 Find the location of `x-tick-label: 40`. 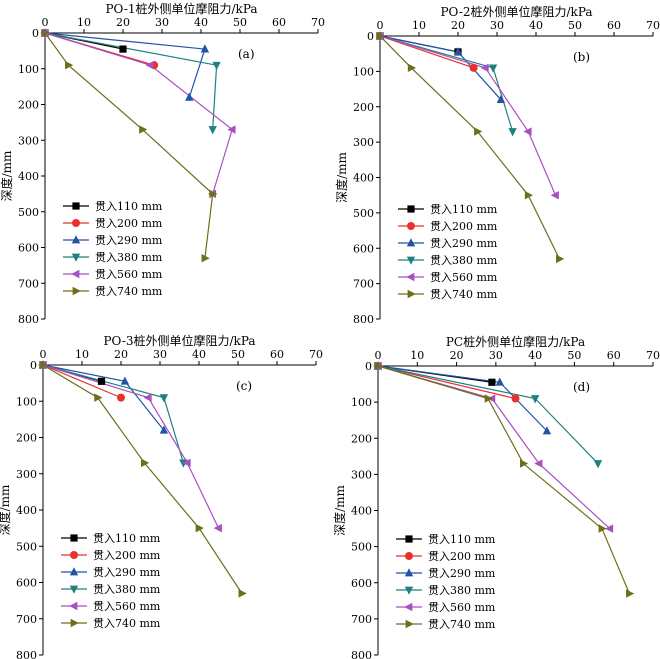

x-tick-label: 40 is located at coordinates (201, 22).